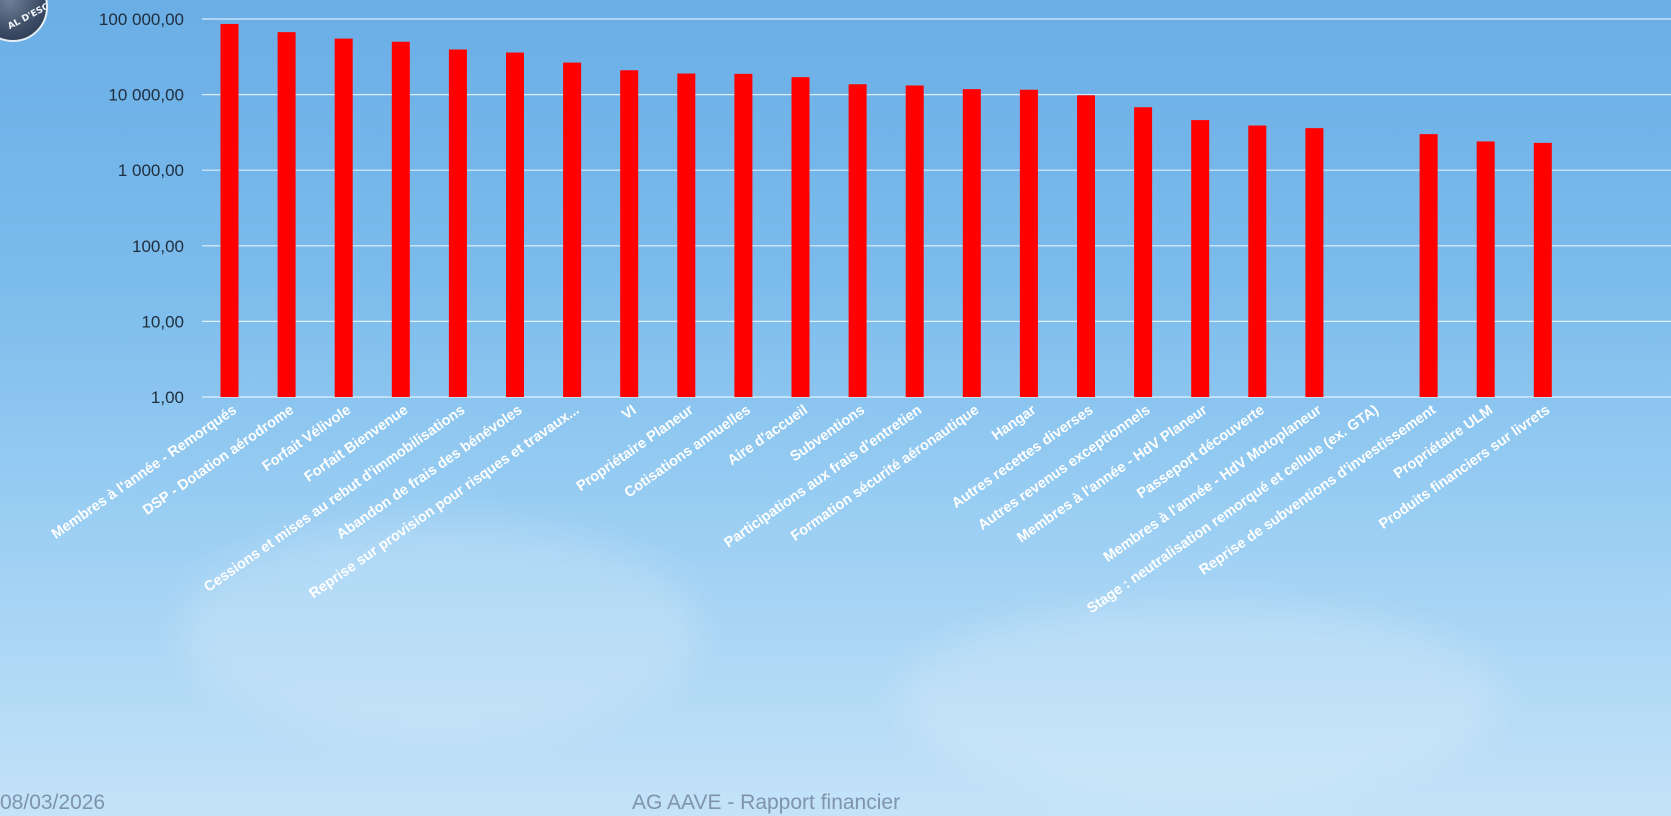 This screenshot has width=1671, height=816. What do you see at coordinates (162, 321) in the screenshot?
I see `y-tick-label: 10,00` at bounding box center [162, 321].